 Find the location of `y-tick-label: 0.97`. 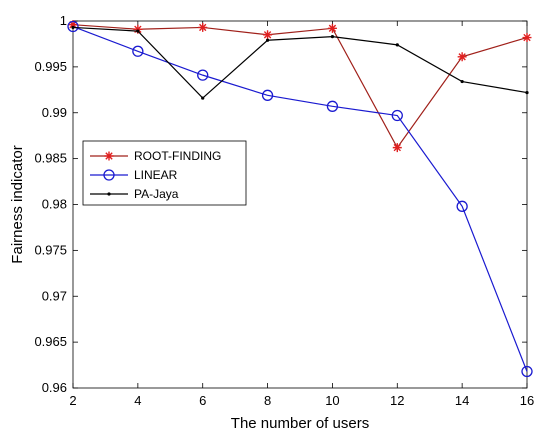

y-tick-label: 0.97 is located at coordinates (54, 295).